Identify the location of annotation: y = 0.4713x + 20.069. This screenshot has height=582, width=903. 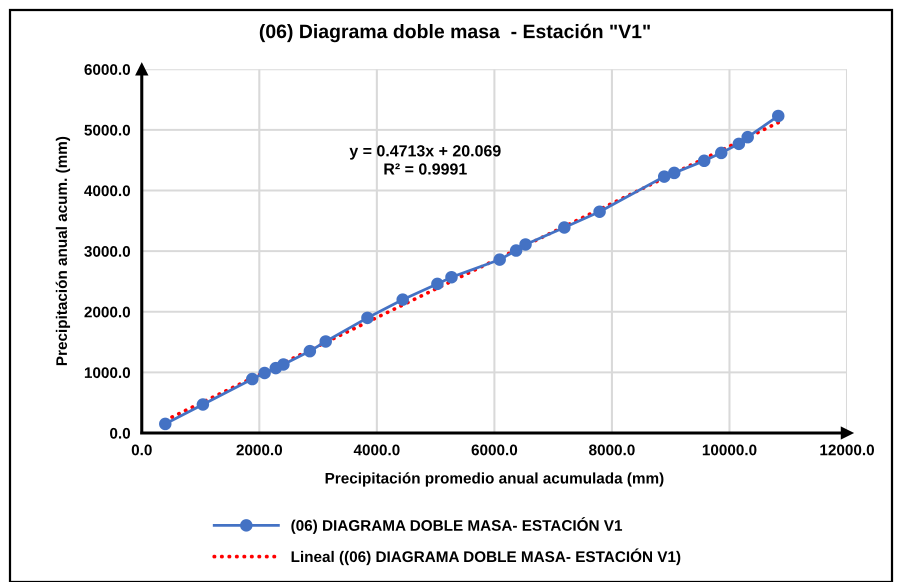
(425, 152).